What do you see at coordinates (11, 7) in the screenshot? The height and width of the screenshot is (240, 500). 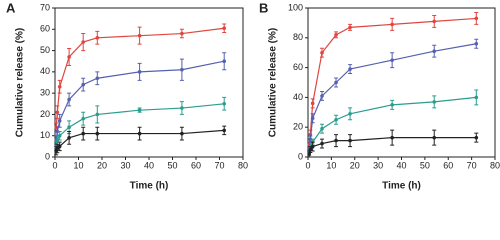 I see `panel-label: A` at bounding box center [11, 7].